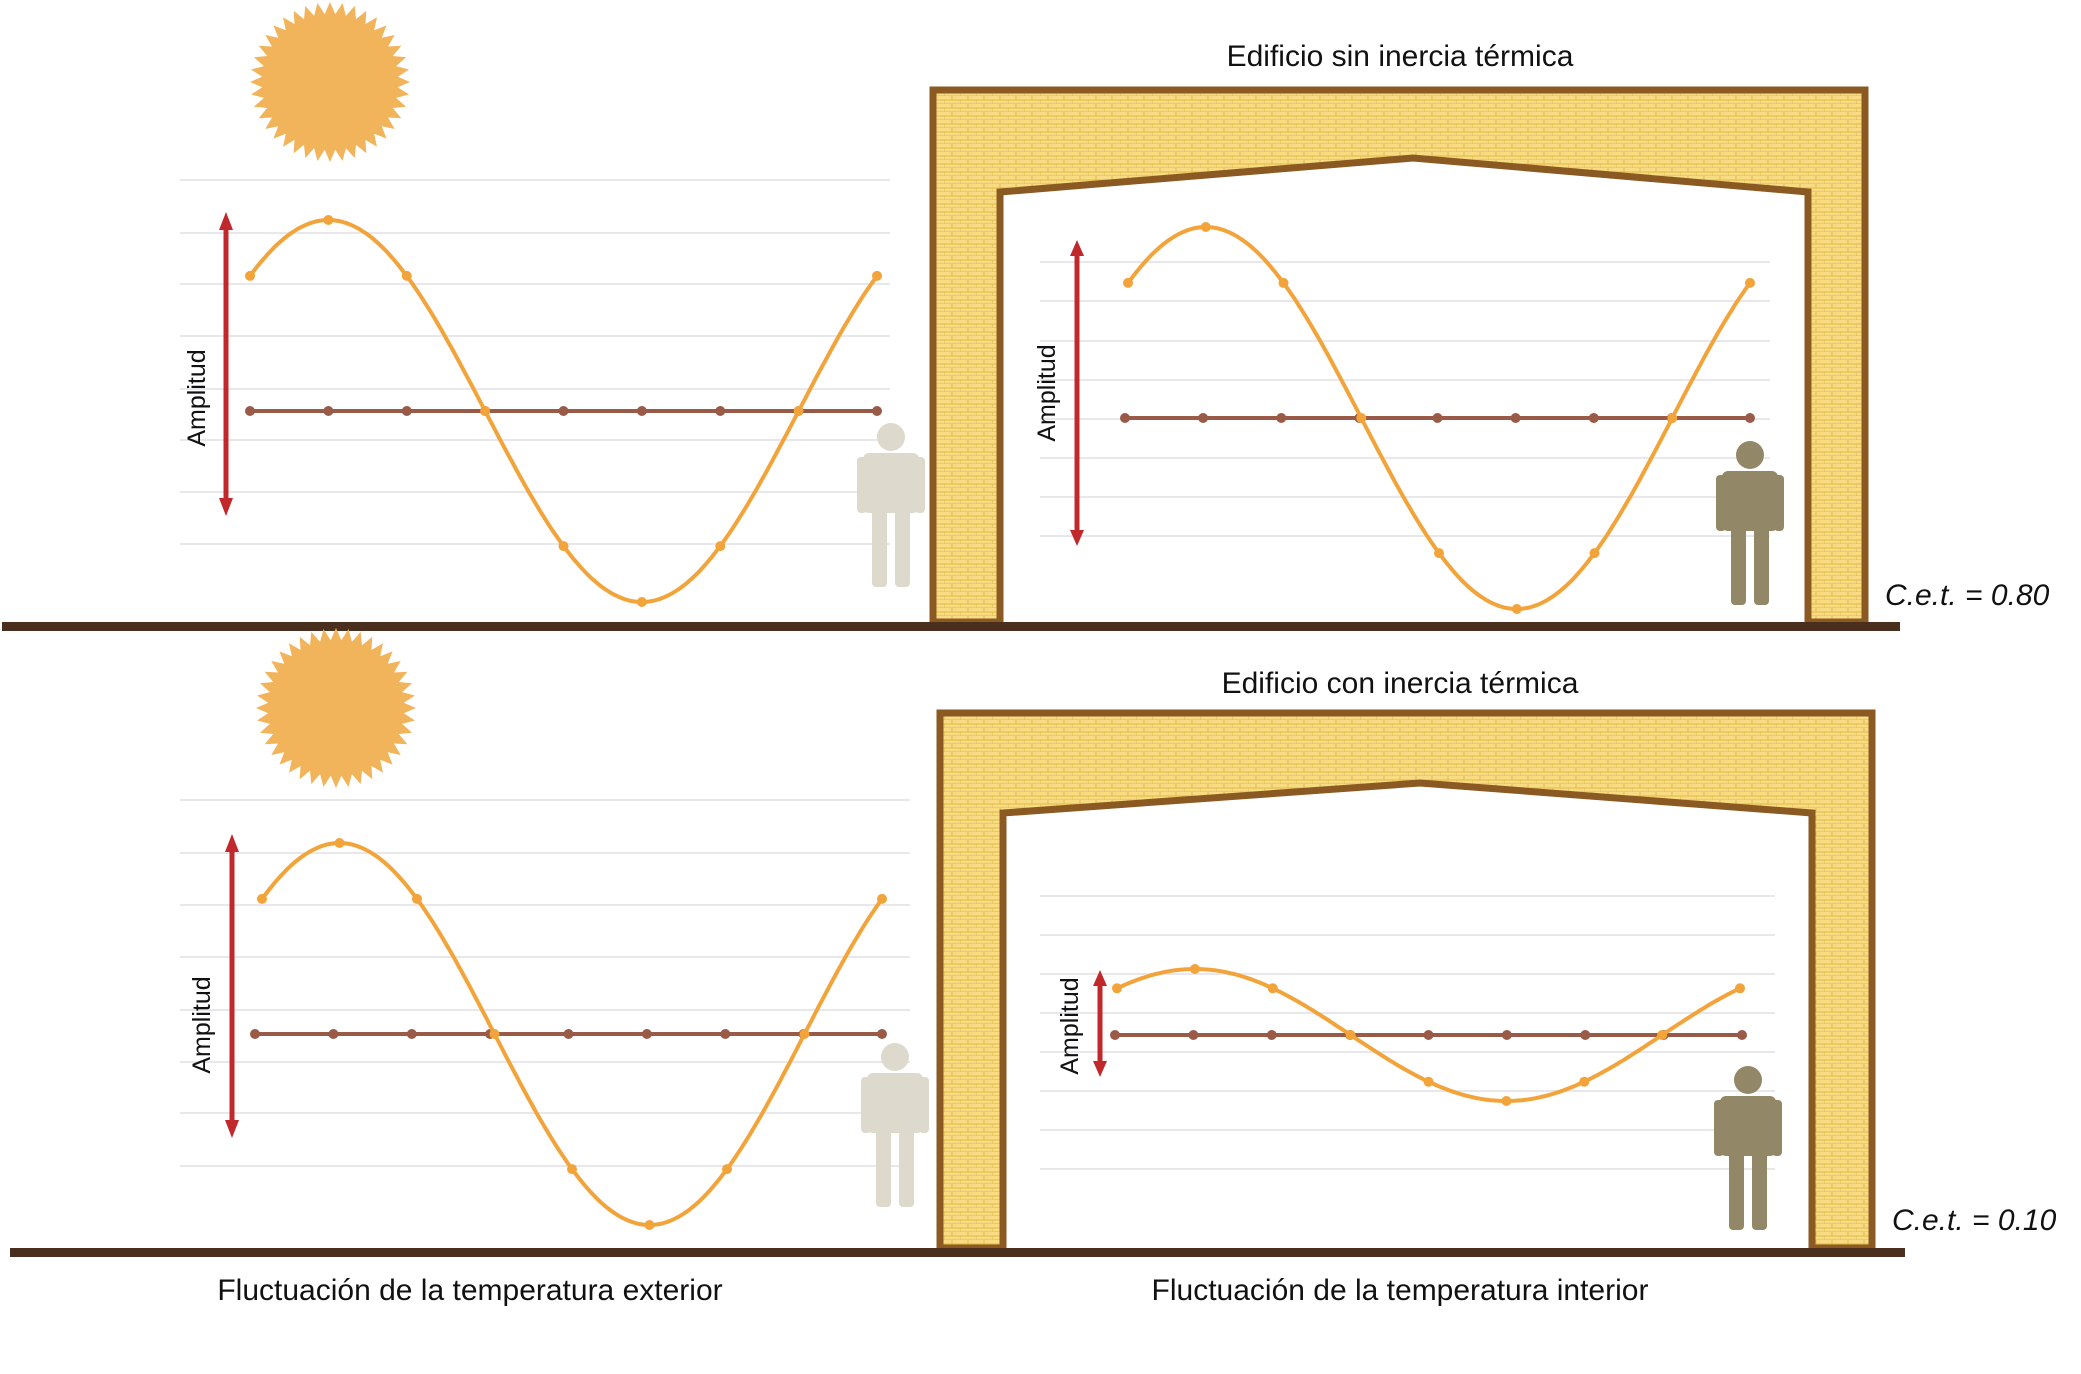  Describe the element at coordinates (226, 364) in the screenshot. I see `top-outdoor-amplitude-arrow` at that location.